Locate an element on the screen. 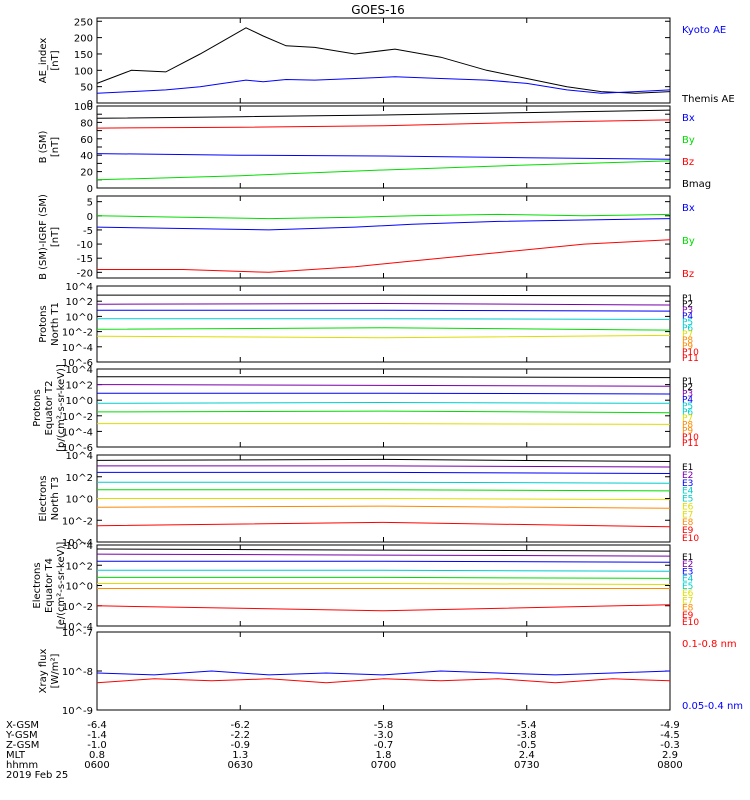 The width and height of the screenshot is (750, 800). panel-3: -20 -15 -10 -5 0 5 B (SM)-IGRF (SM) [nT] Bx By Bz is located at coordinates (366, 237).